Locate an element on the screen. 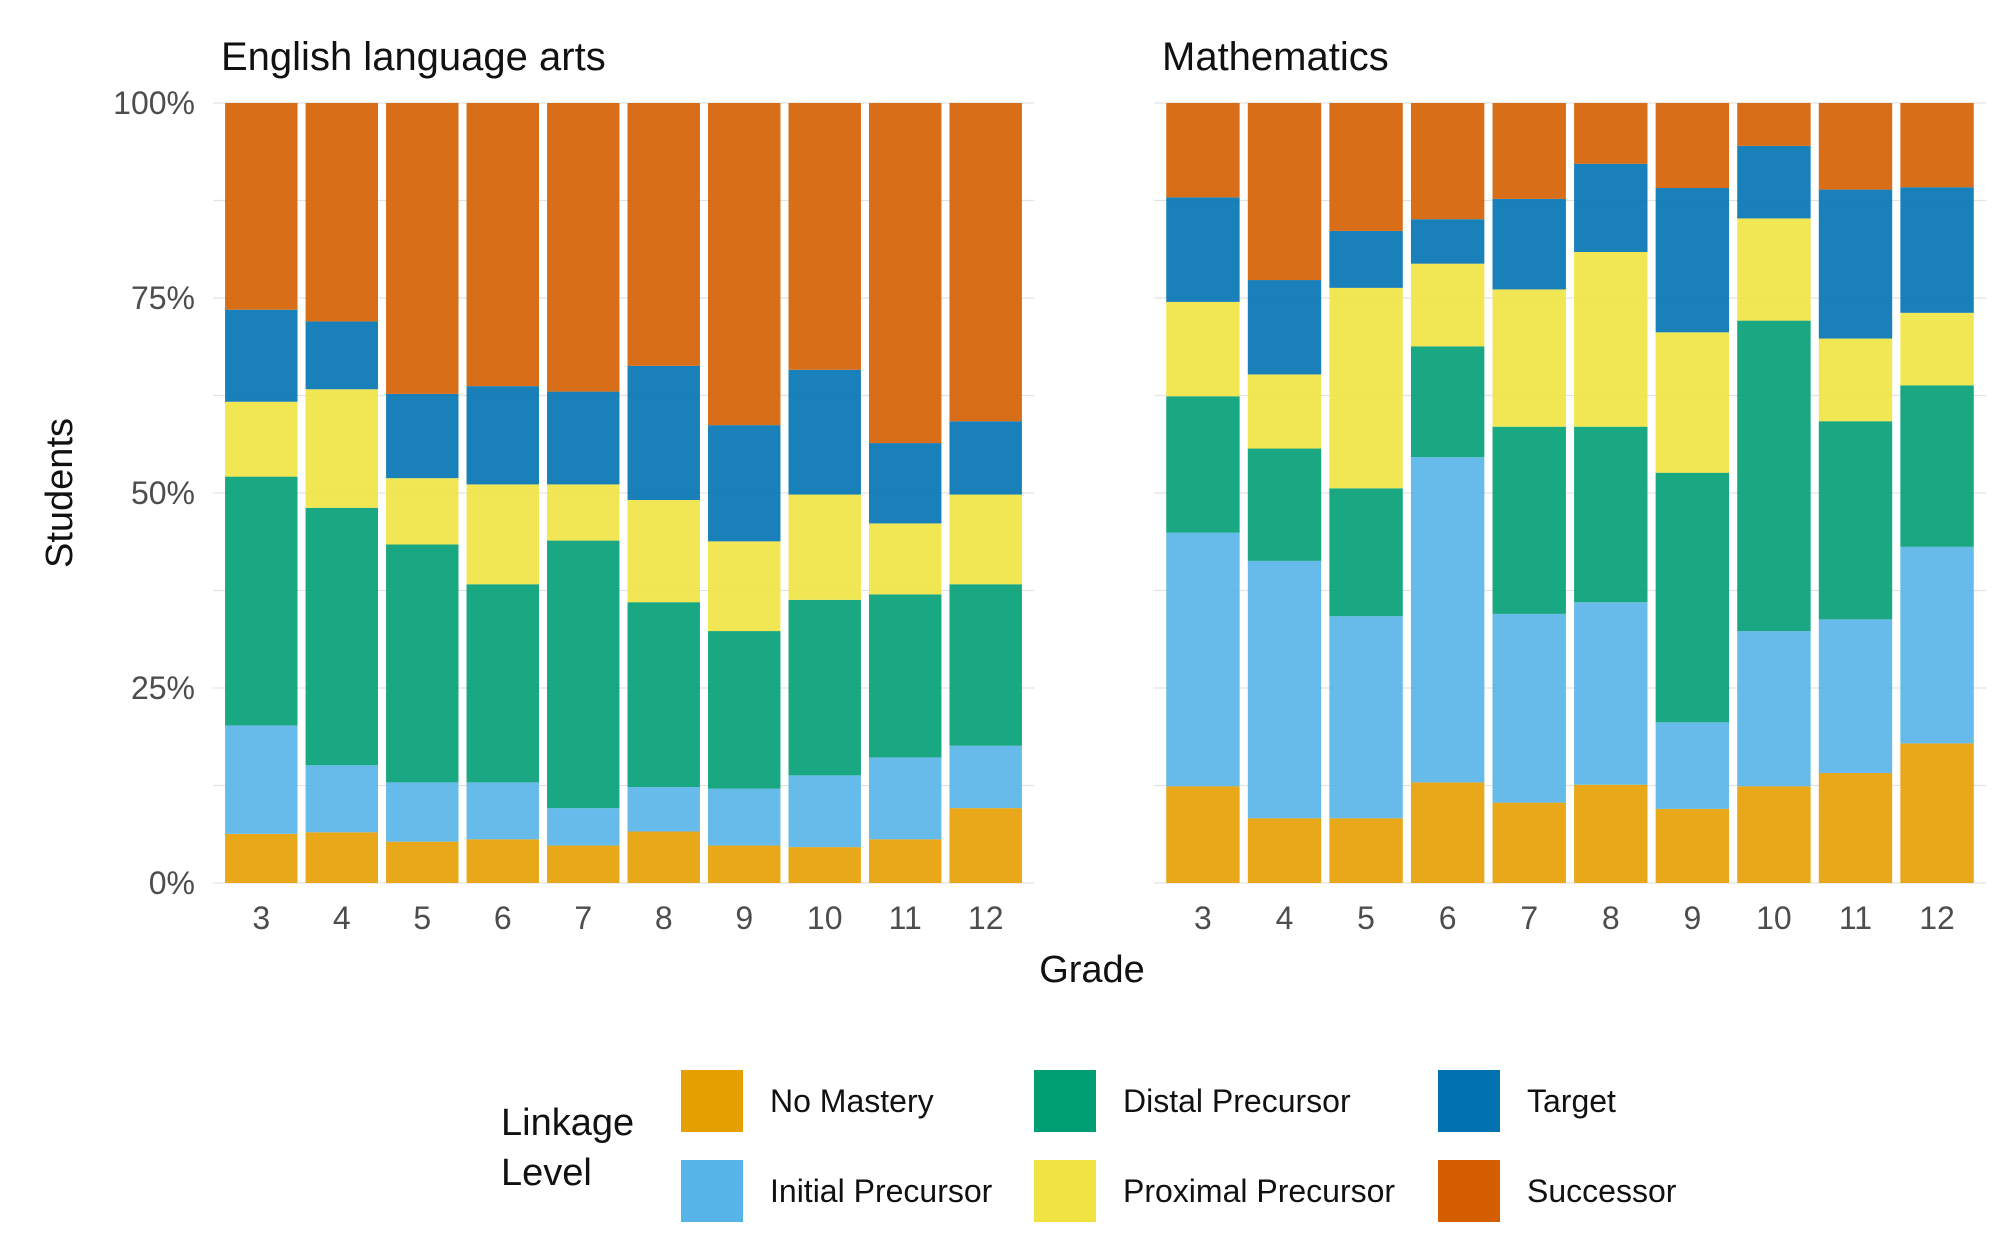 This screenshot has width=2016, height=1245. x-tick-label: 9 is located at coordinates (744, 918).